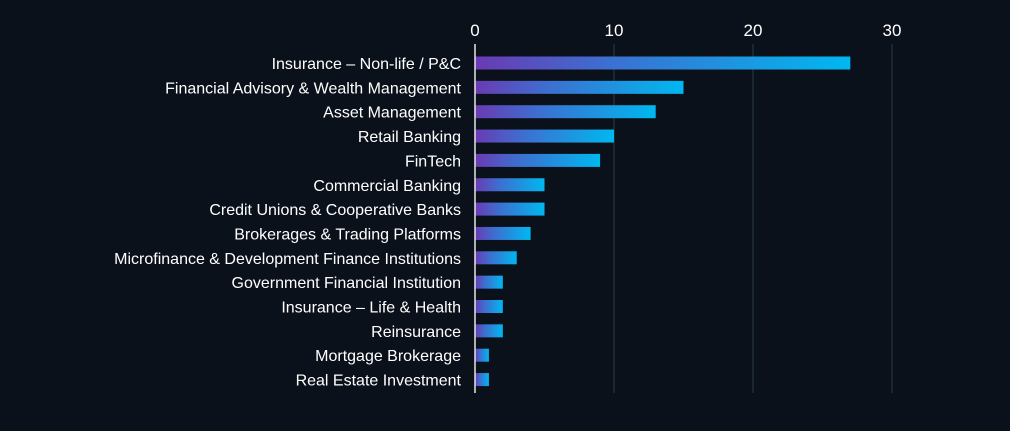  What do you see at coordinates (335, 210) in the screenshot?
I see `category-label: Credit Unions & Cooperative Banks` at bounding box center [335, 210].